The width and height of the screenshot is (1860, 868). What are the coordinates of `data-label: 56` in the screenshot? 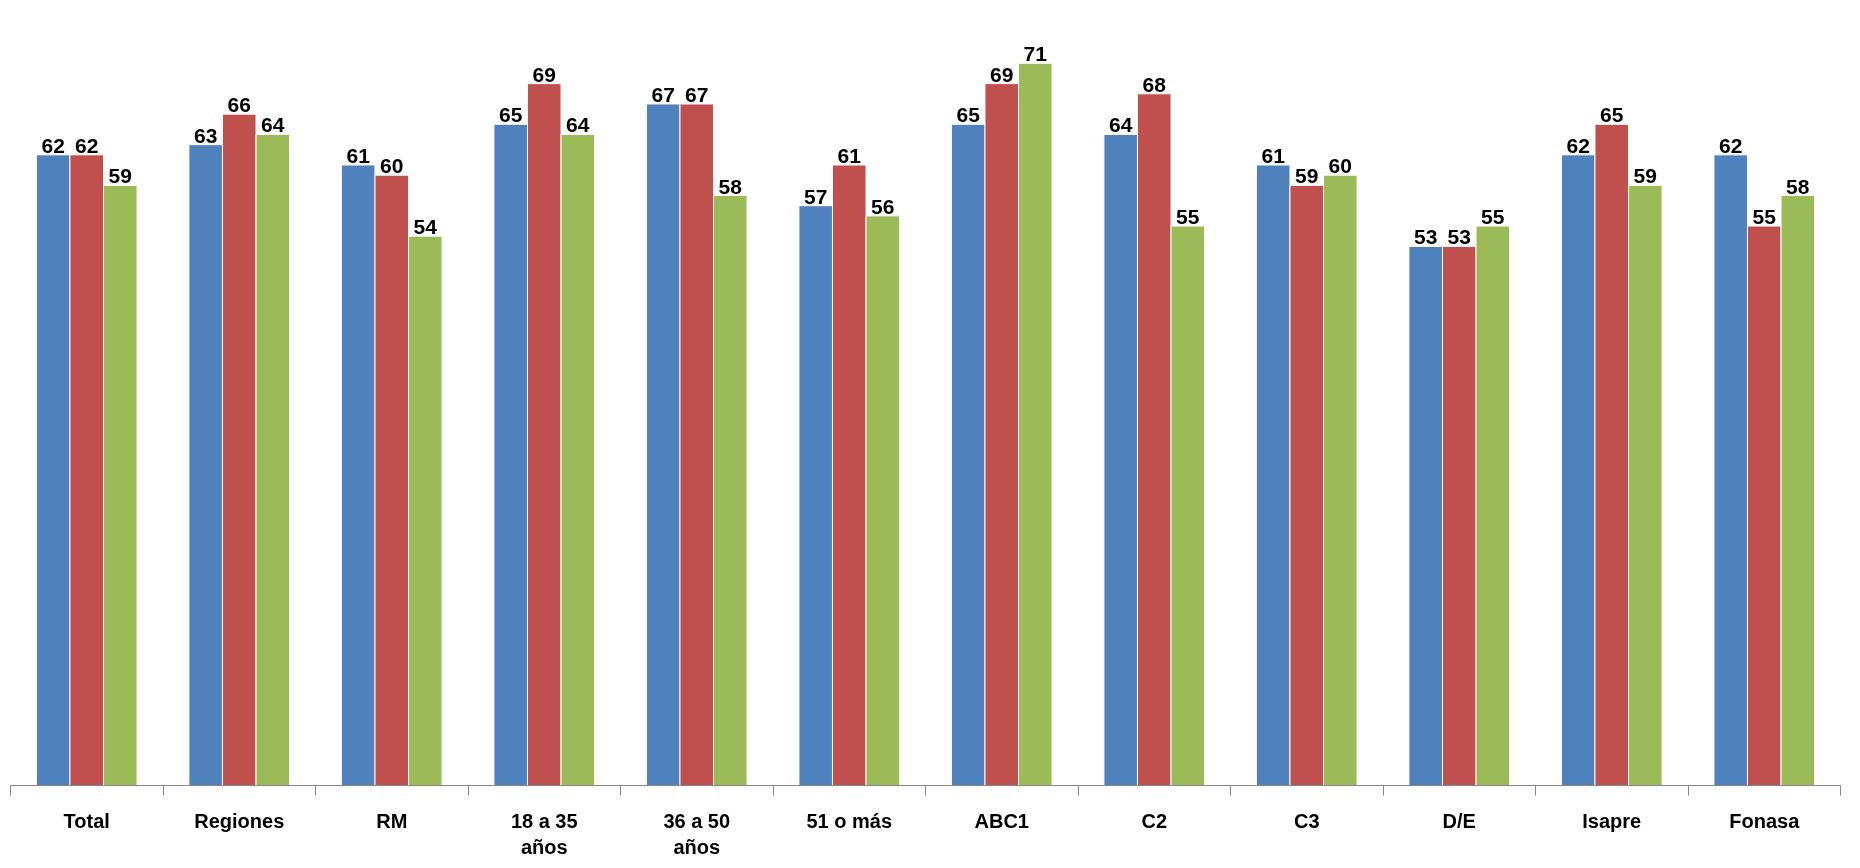 It's located at (883, 206).